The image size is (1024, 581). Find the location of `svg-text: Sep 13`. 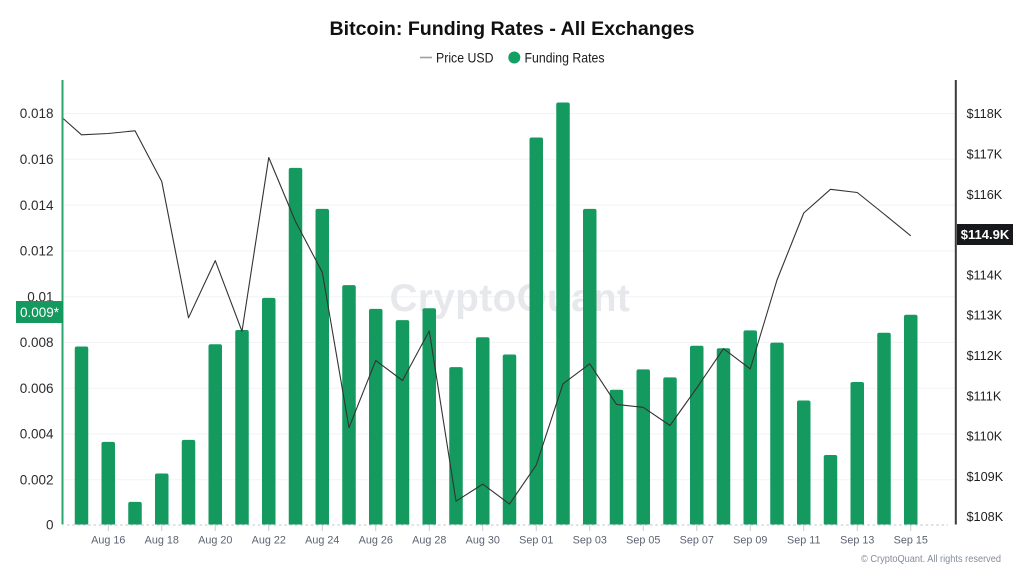

svg-text: Sep 13 is located at coordinates (857, 541).